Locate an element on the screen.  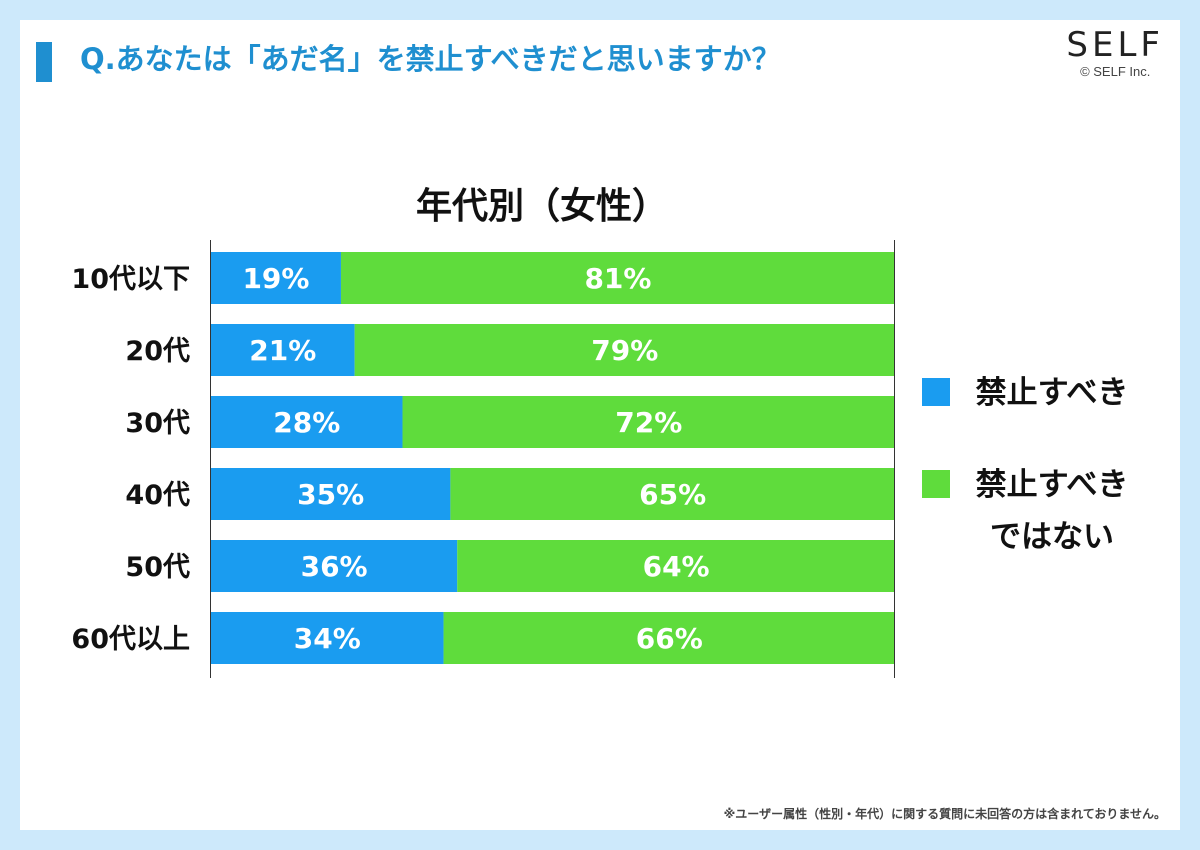
footnote: ※ユーザー属性（性別・年代）に関する質問に未回答の方は含まれておりません。 is located at coordinates (944, 814).